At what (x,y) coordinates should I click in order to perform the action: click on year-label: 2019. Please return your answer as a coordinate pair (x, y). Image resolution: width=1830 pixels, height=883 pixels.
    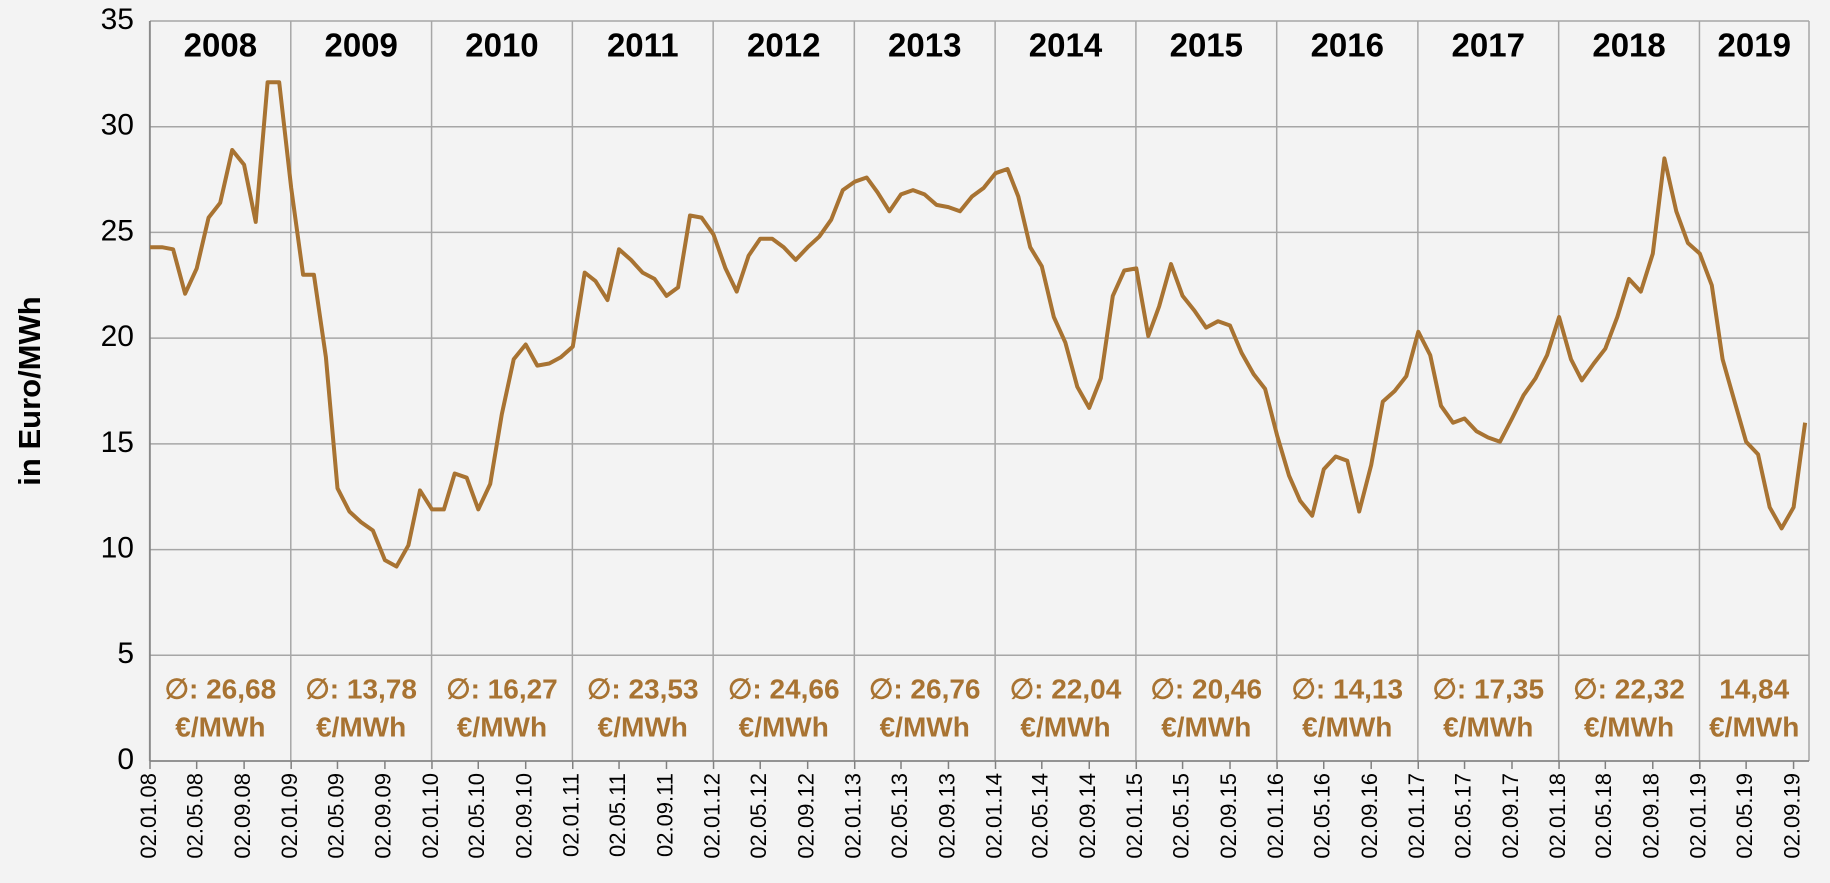
    Looking at the image, I should click on (1754, 45).